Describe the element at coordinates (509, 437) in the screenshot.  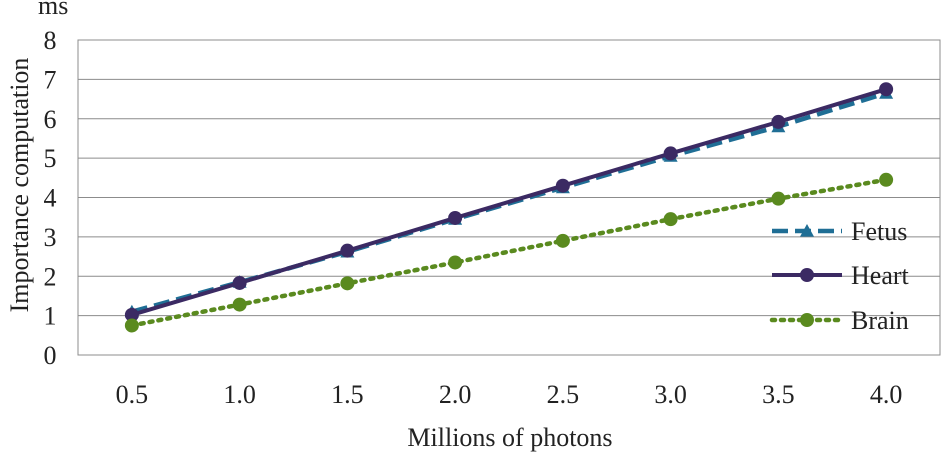
I see `x-axis-title: Millions of photons` at that location.